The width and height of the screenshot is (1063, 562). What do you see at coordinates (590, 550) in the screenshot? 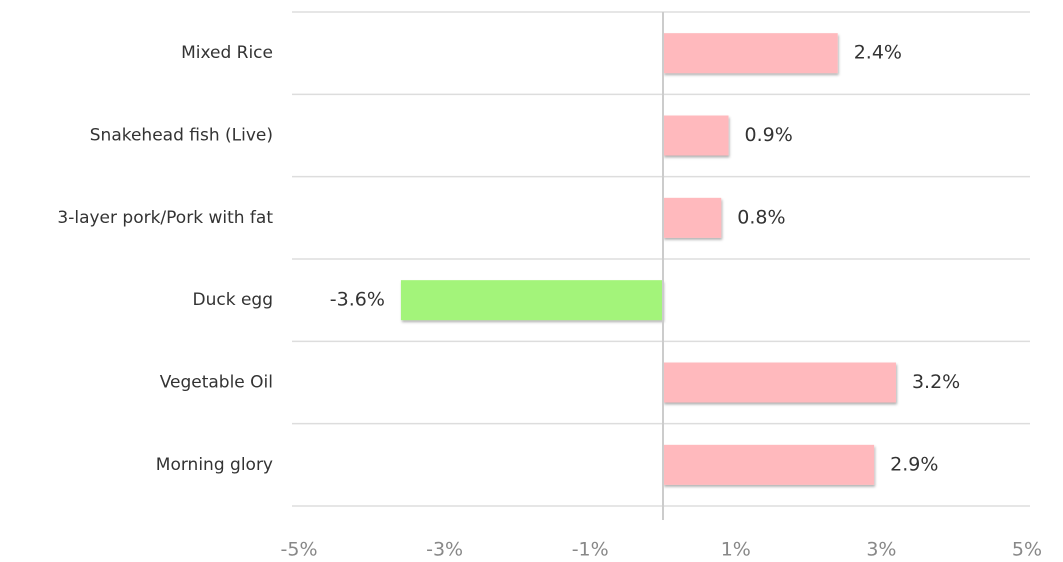
I see `x-tick-label: -1%` at bounding box center [590, 550].